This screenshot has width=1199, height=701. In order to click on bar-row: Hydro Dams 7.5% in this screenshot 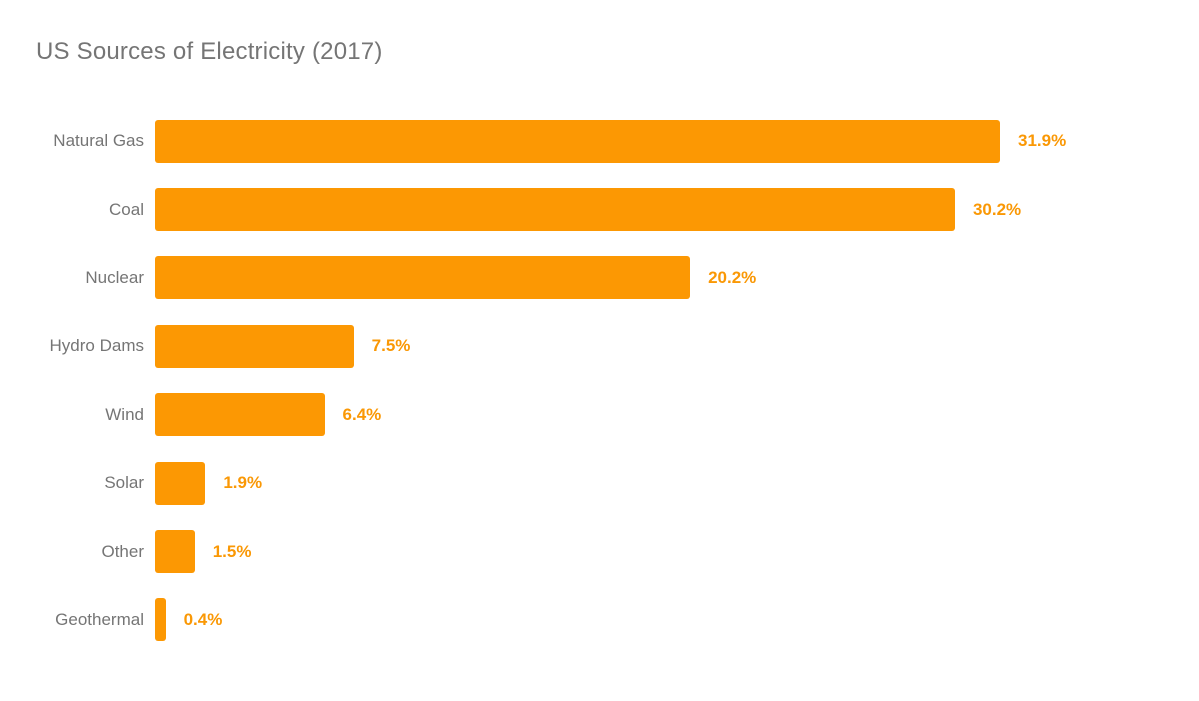, I will do `click(606, 346)`.